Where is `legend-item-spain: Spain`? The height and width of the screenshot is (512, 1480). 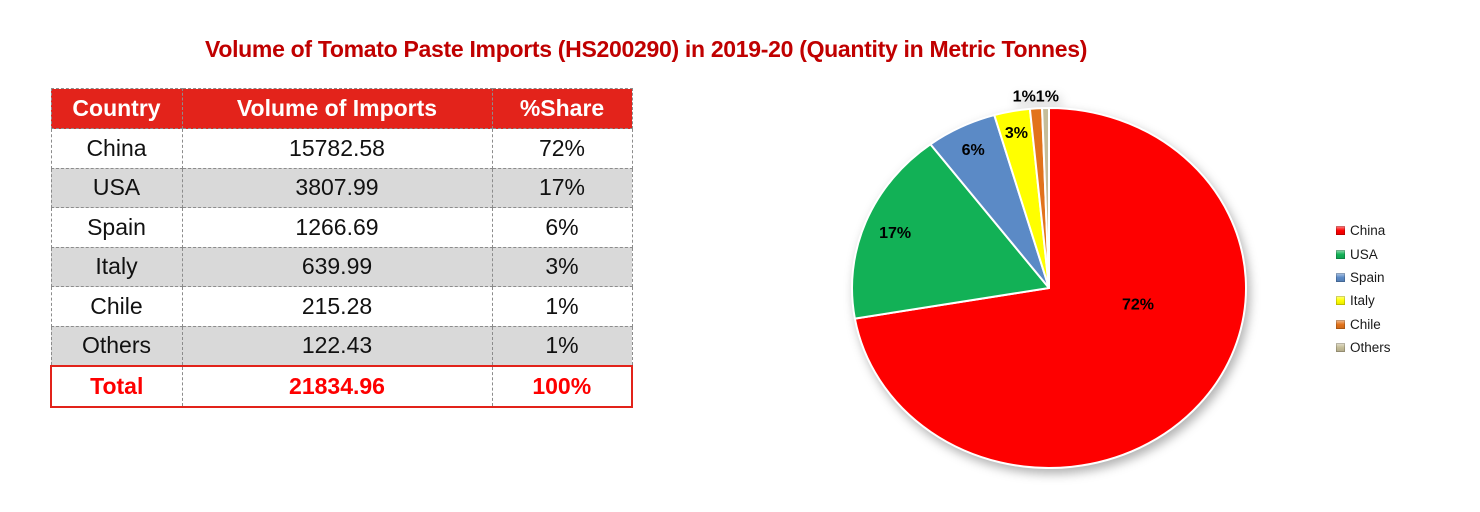 legend-item-spain: Spain is located at coordinates (1363, 277).